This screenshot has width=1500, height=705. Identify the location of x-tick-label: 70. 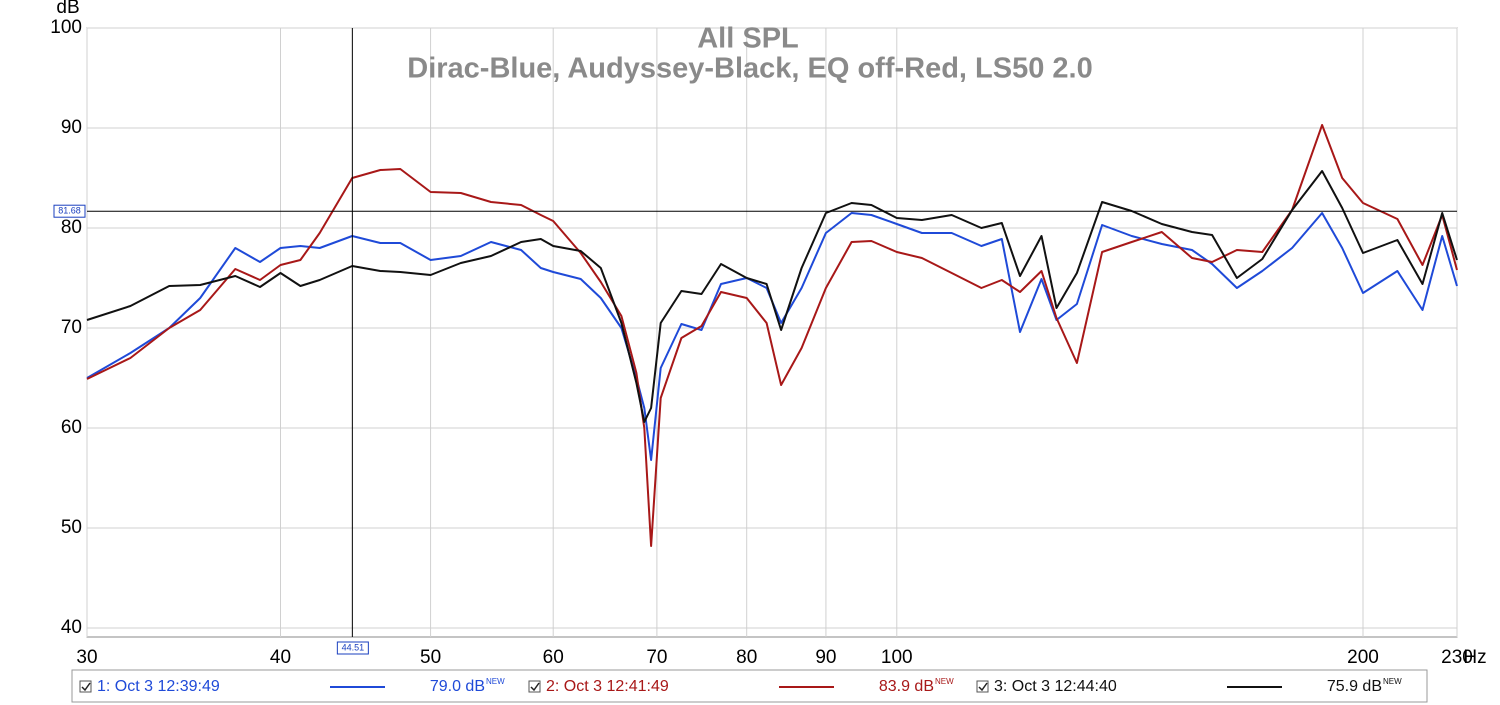
(656, 657).